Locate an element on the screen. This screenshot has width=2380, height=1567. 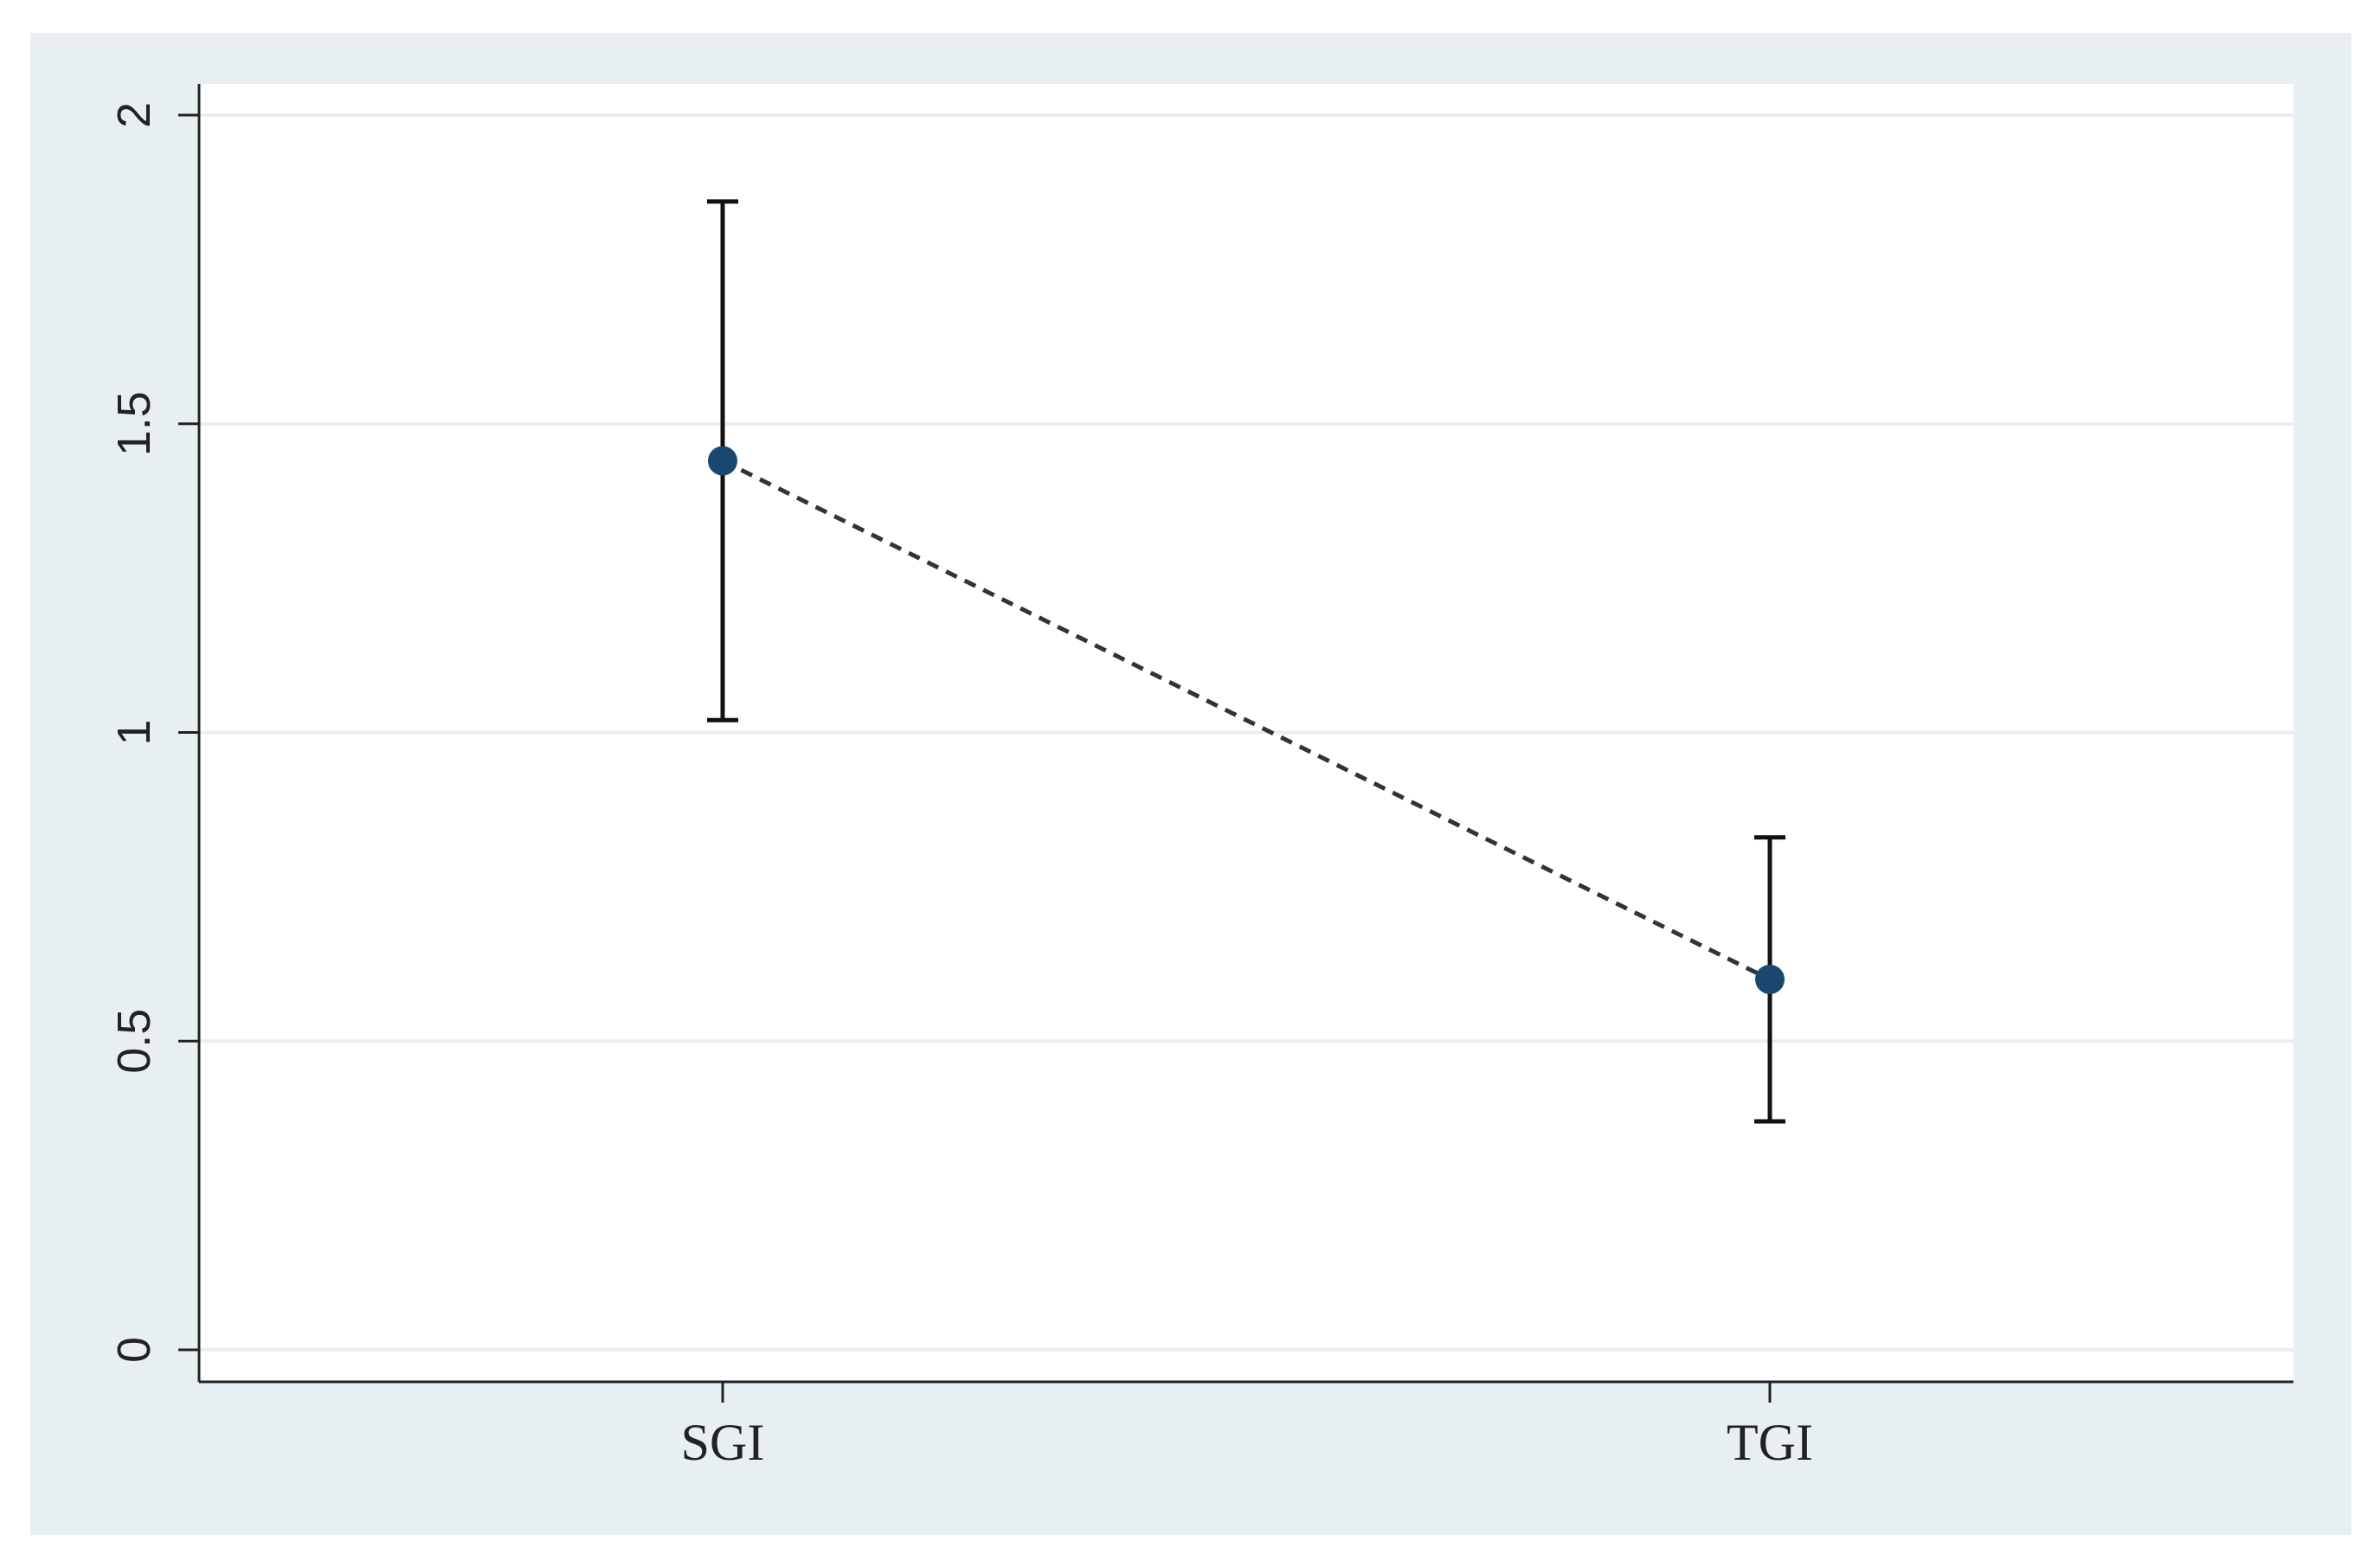
y-tick-label: 1.5 is located at coordinates (134, 423).